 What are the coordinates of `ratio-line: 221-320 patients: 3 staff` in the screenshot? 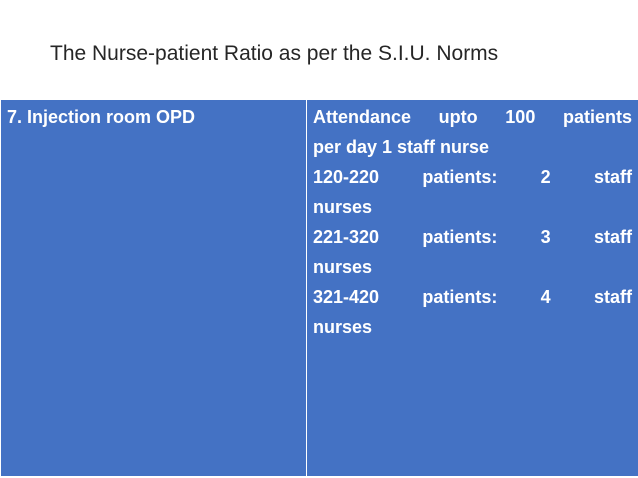 It's located at (472, 237).